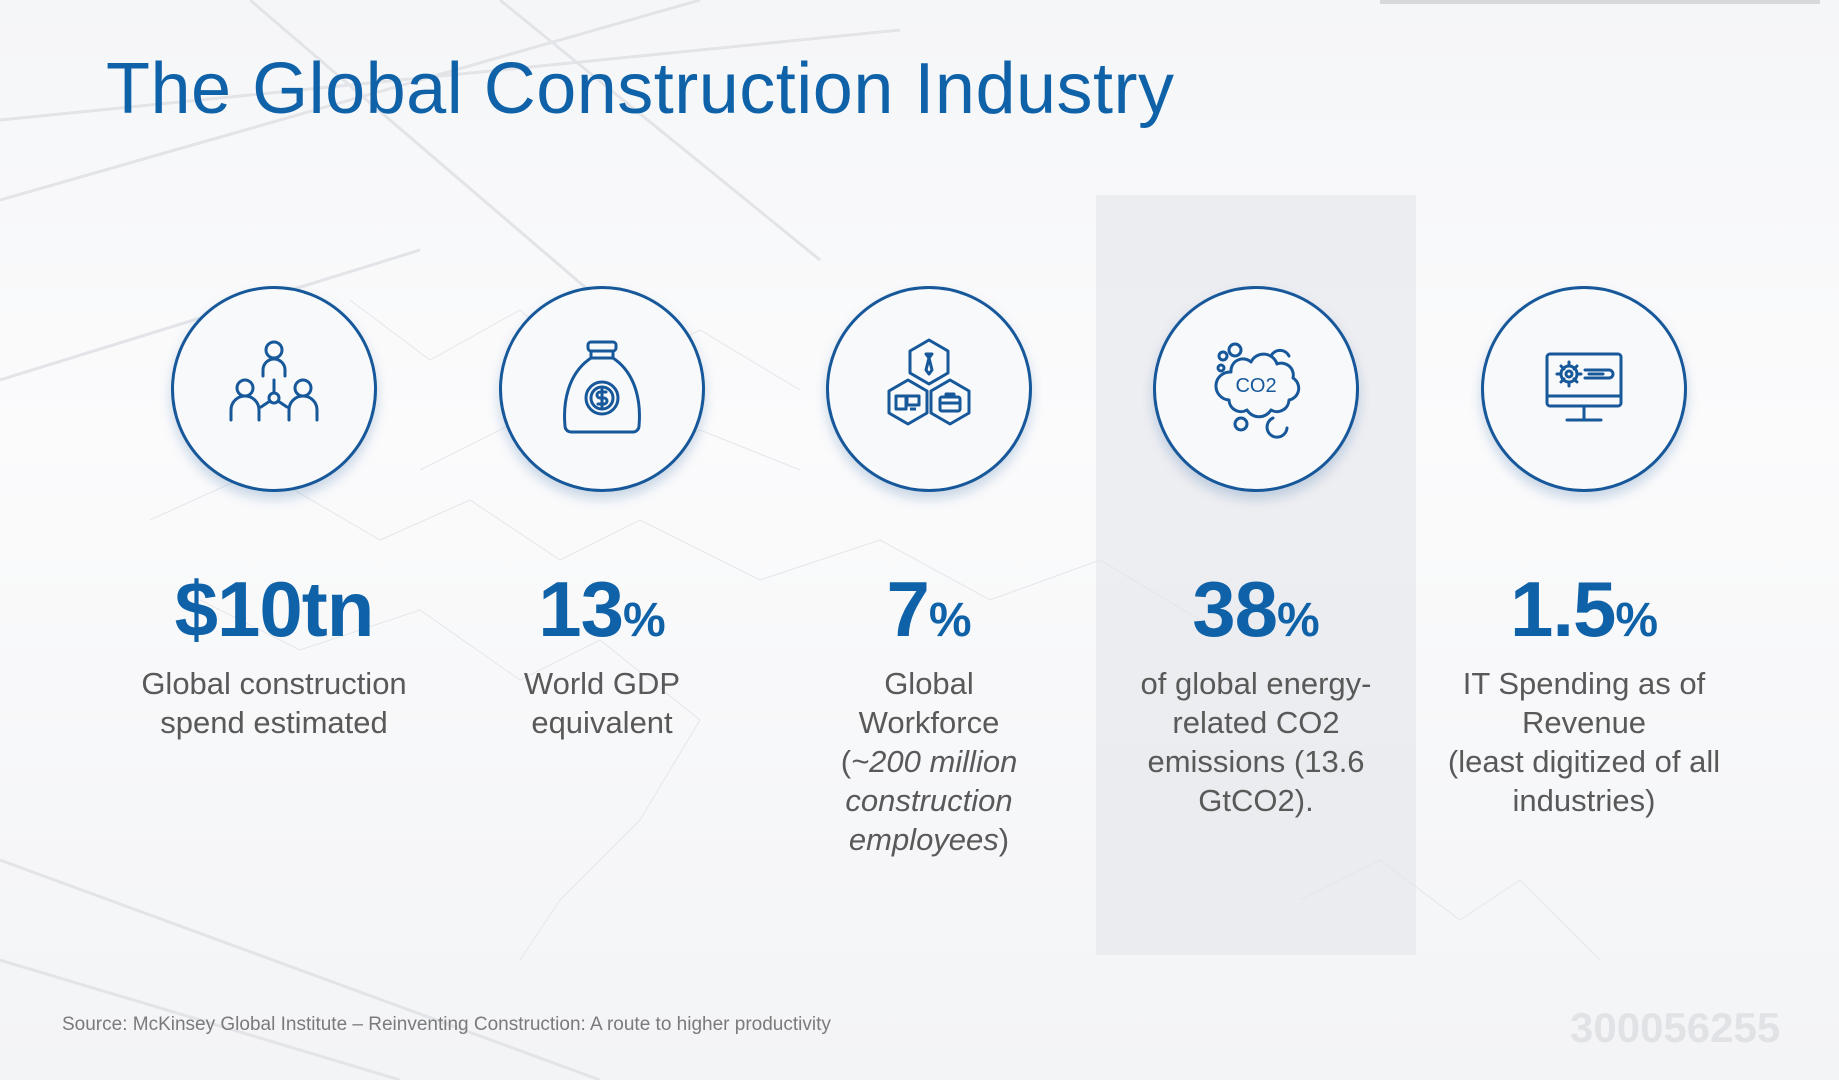  I want to click on co2-cloud-icon: CO2, so click(1257, 390).